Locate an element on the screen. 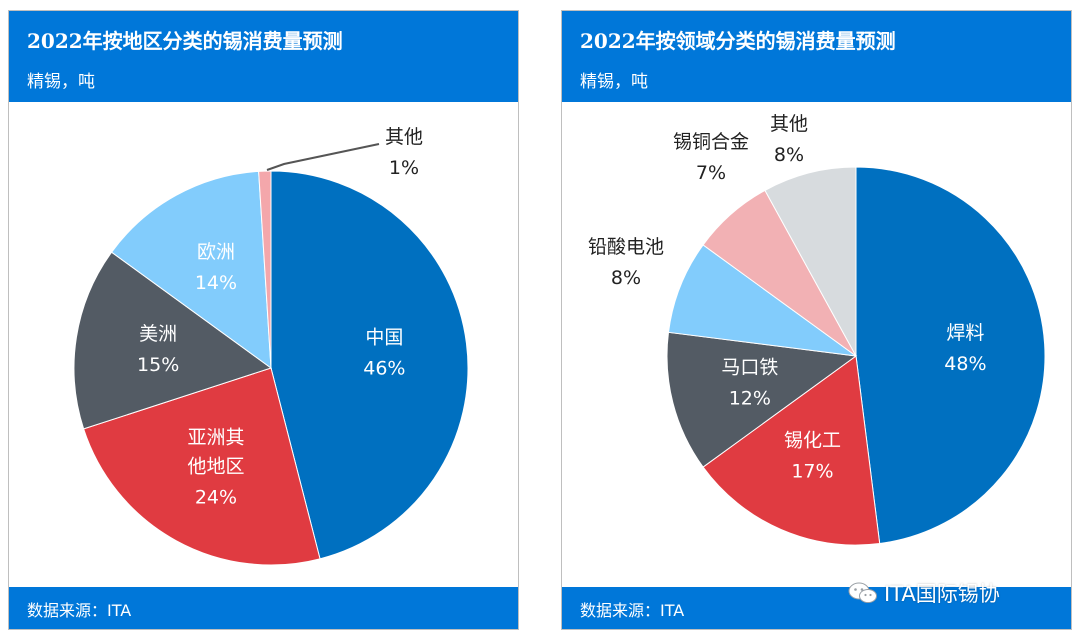  slice-label: 他地区 is located at coordinates (215, 467).